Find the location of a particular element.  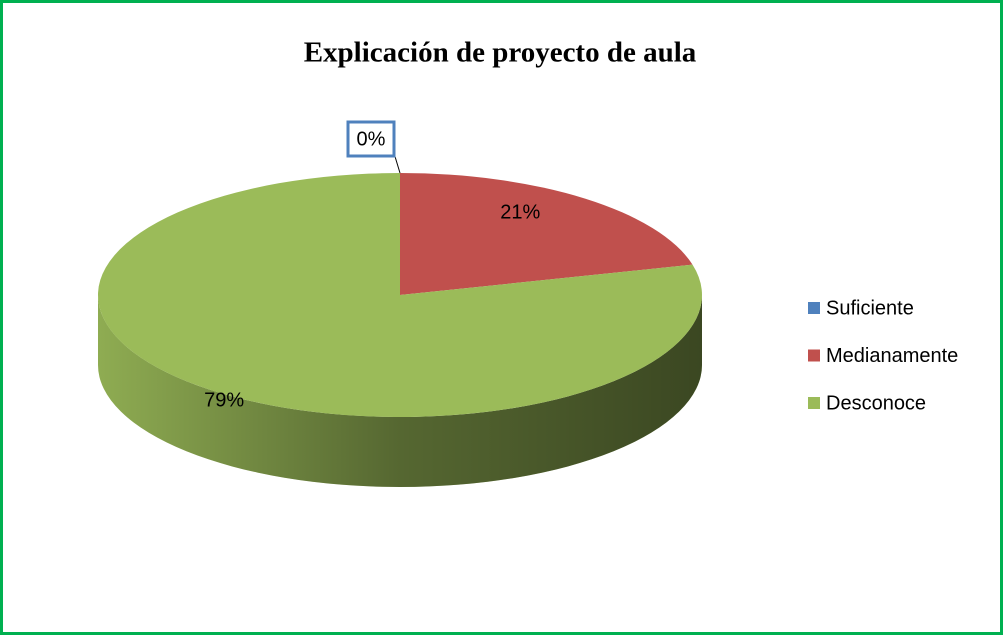

label-box is located at coordinates (371, 139).